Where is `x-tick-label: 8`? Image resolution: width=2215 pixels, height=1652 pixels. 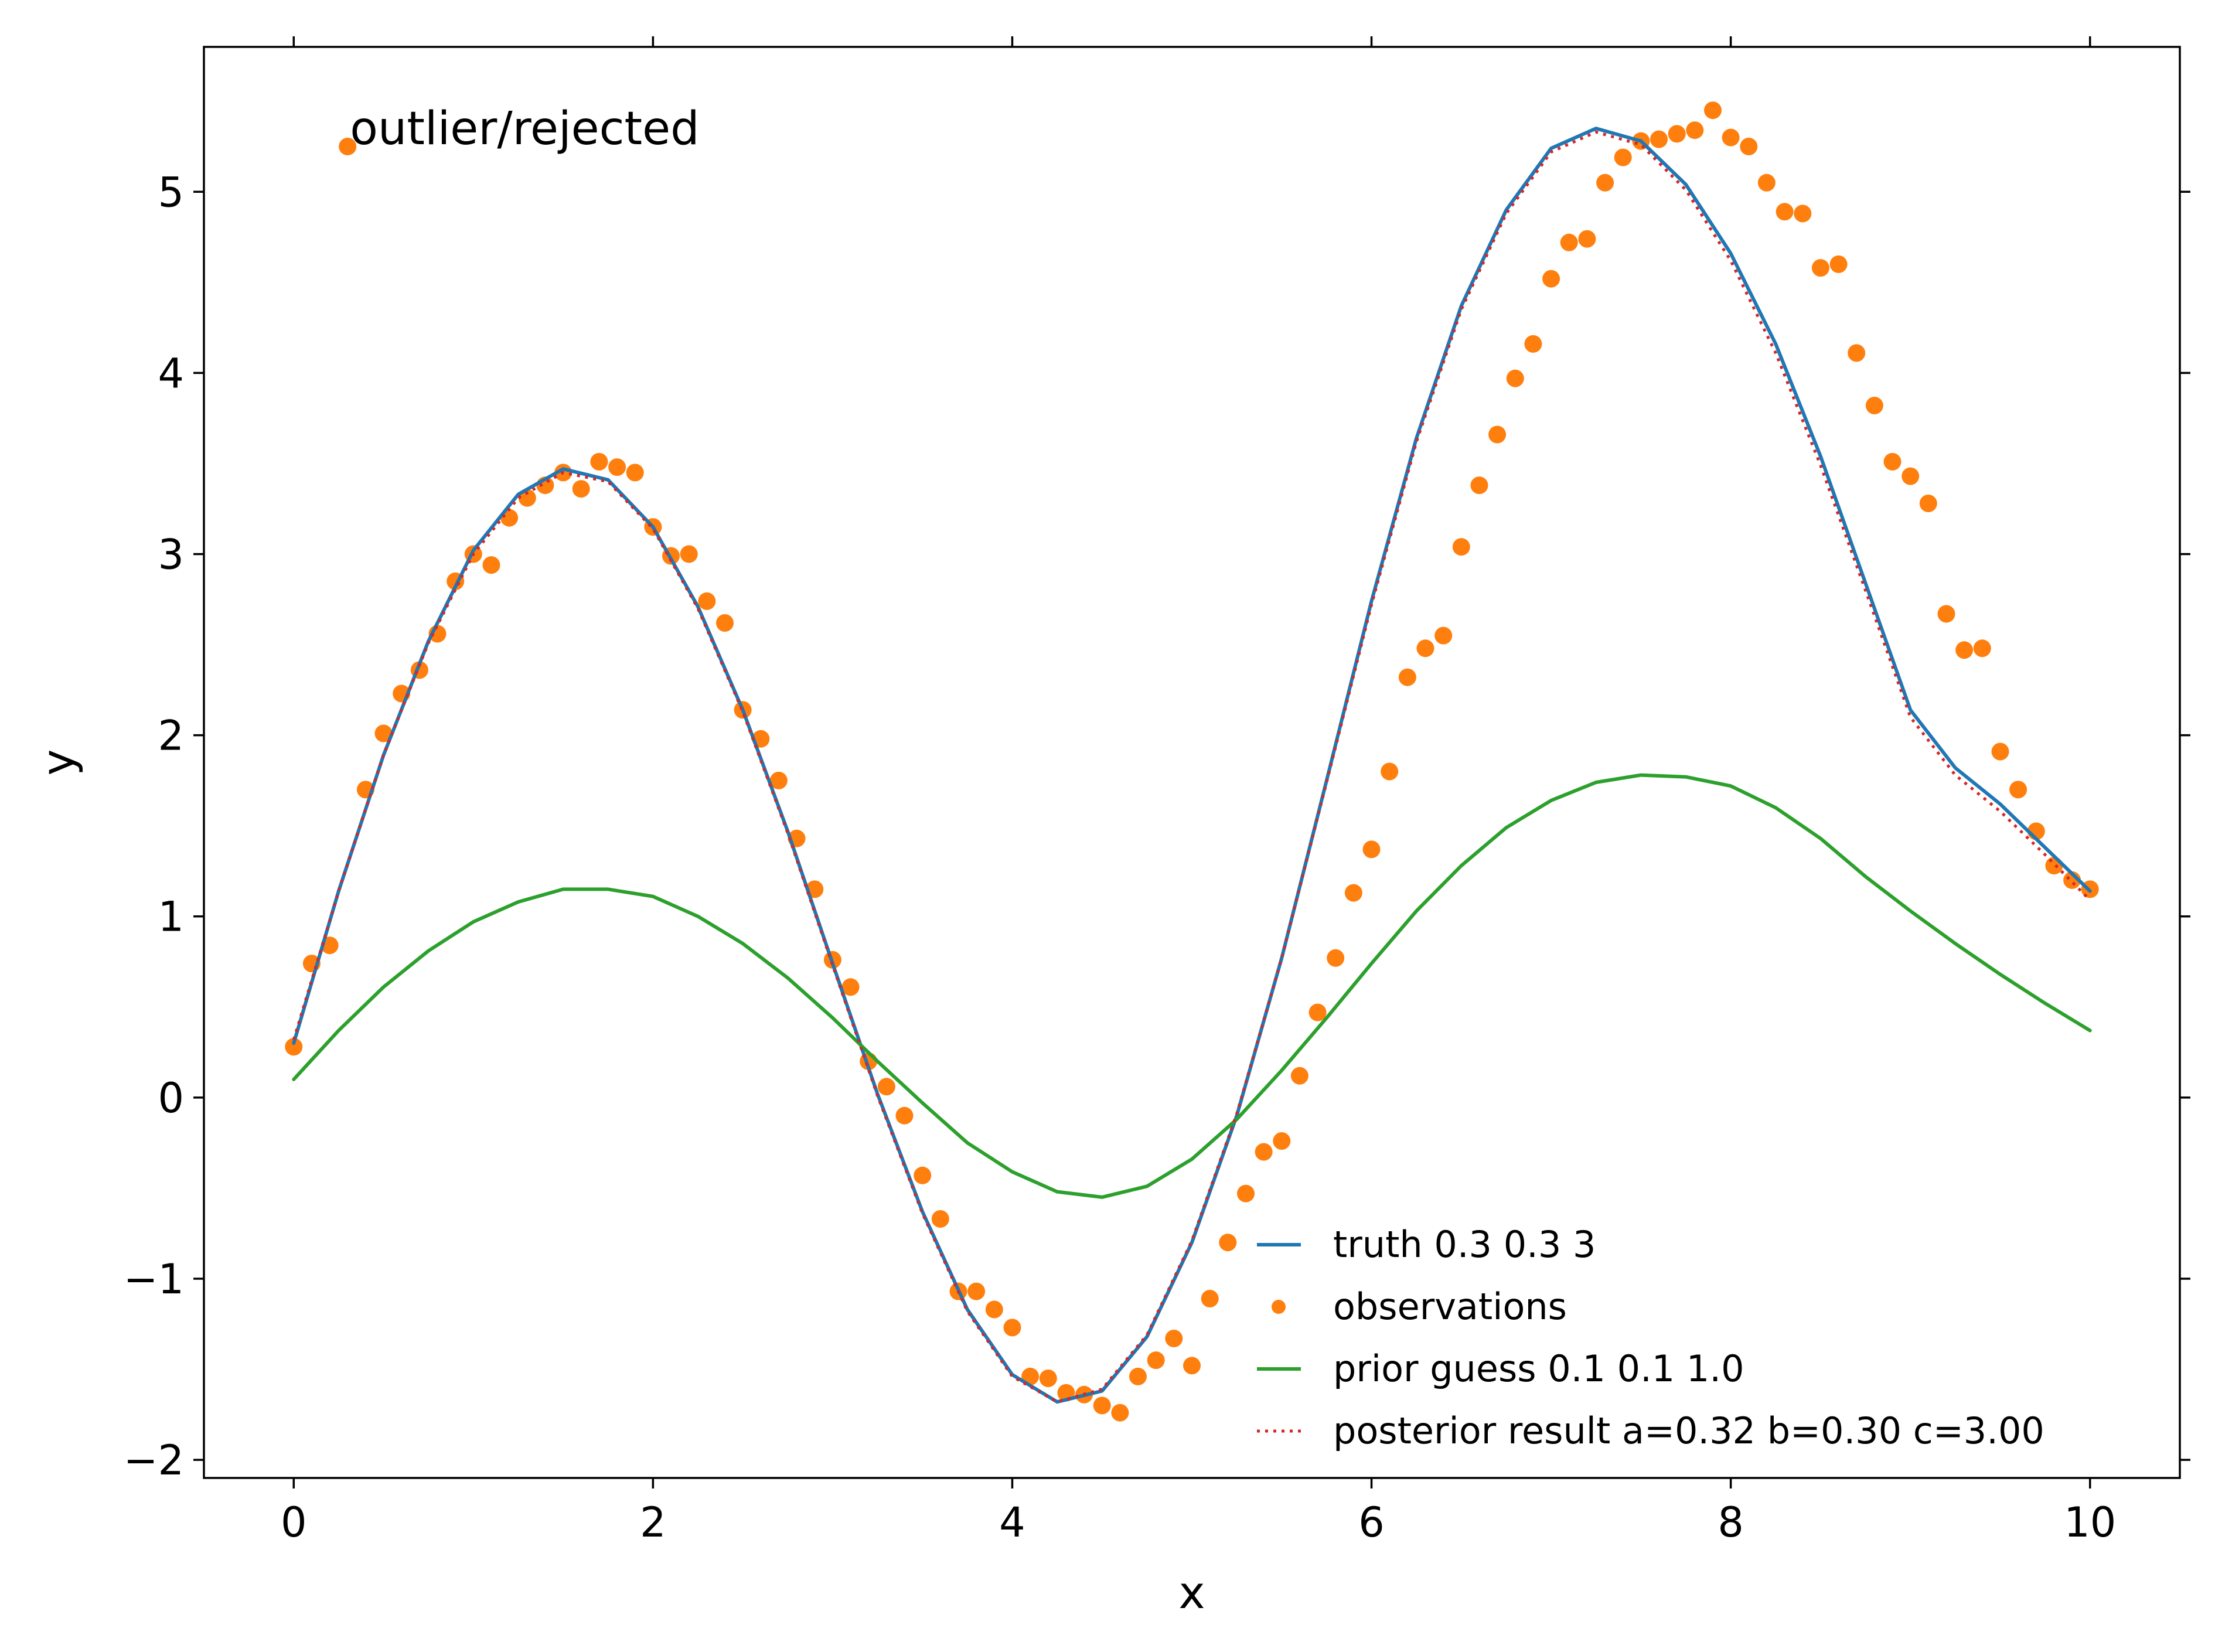
x-tick-label: 8 is located at coordinates (1731, 1522).